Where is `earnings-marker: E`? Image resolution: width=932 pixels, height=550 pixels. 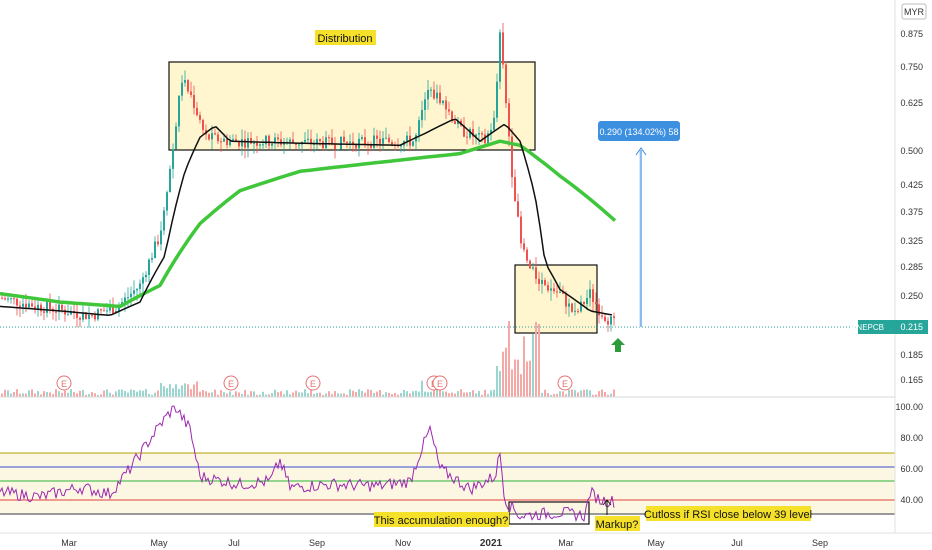 earnings-marker: E is located at coordinates (313, 383).